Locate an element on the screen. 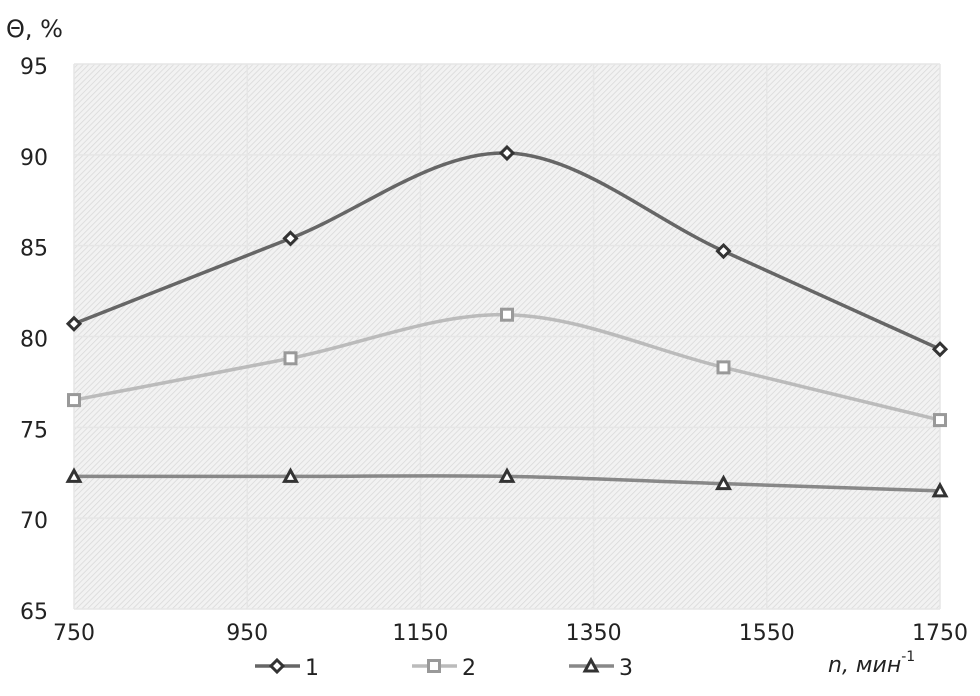  x-tick-label: 1750 is located at coordinates (940, 633).